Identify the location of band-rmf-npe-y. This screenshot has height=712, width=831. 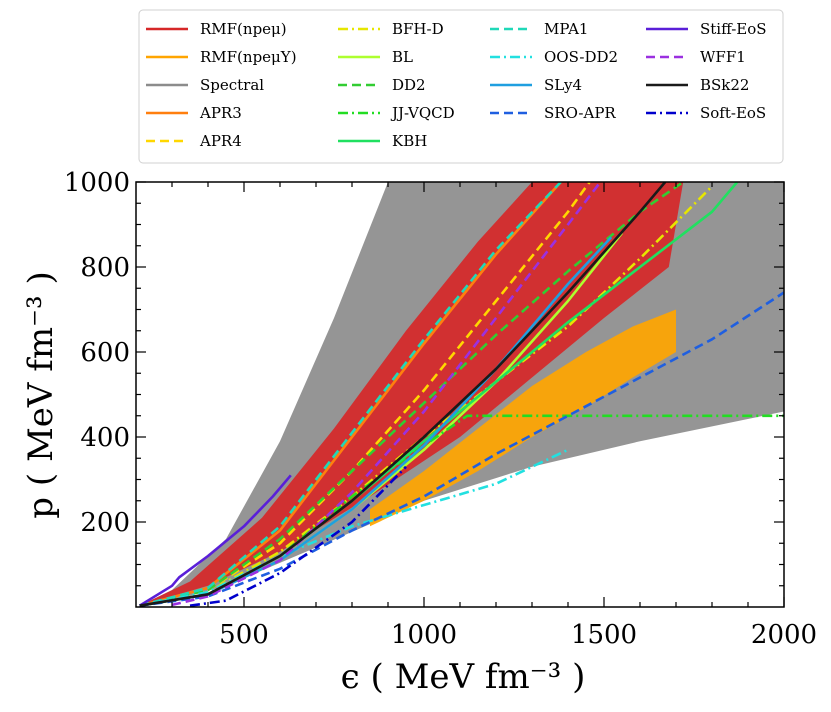
(523, 418).